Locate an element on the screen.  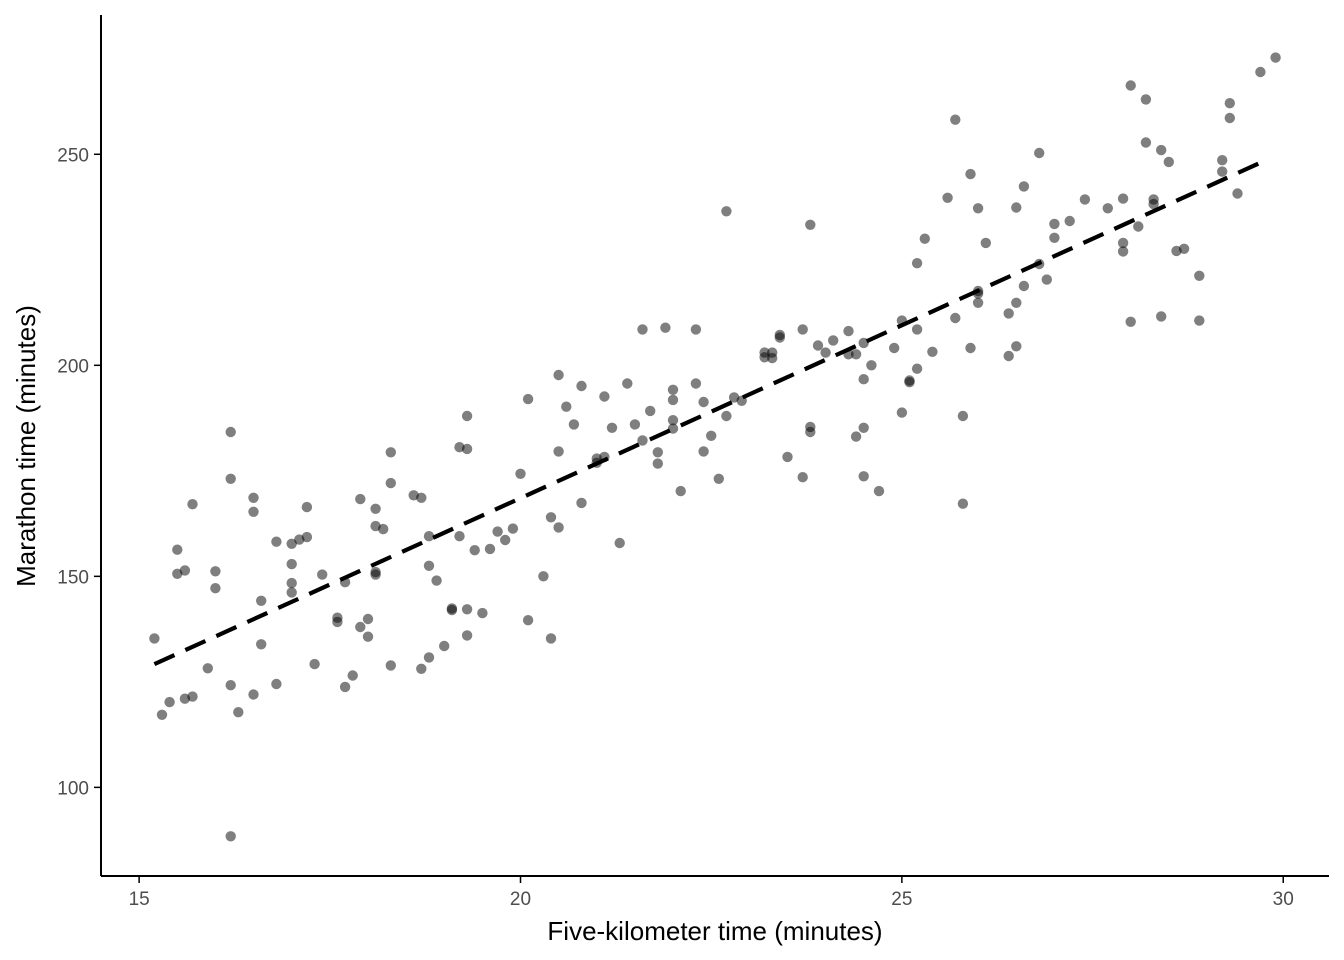
y-axis-title: Marathon time (minutes) is located at coordinates (26, 446).